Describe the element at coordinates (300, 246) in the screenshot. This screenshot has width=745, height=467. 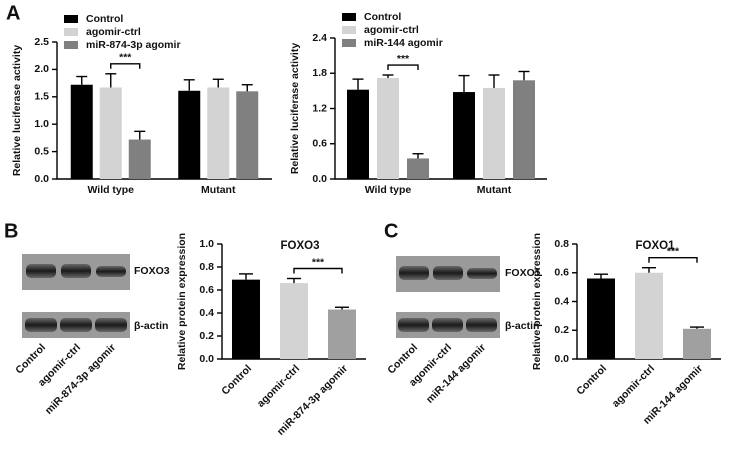
I see `chart-title: FOXO3` at that location.